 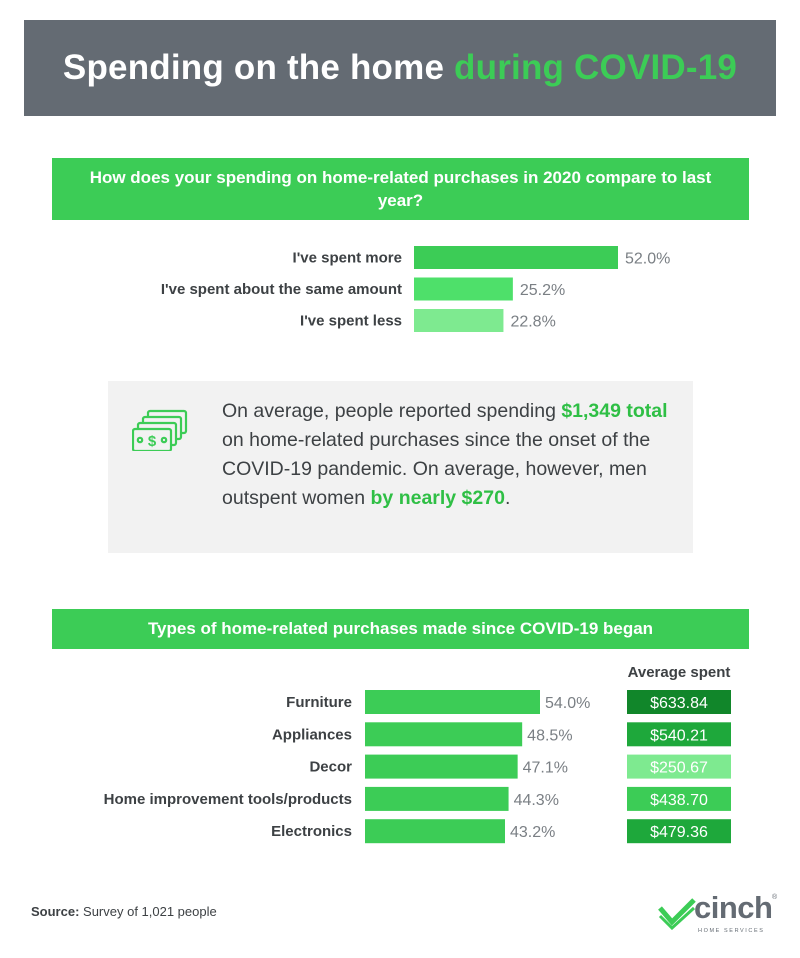 I want to click on bar-label: Decor, so click(x=330, y=767).